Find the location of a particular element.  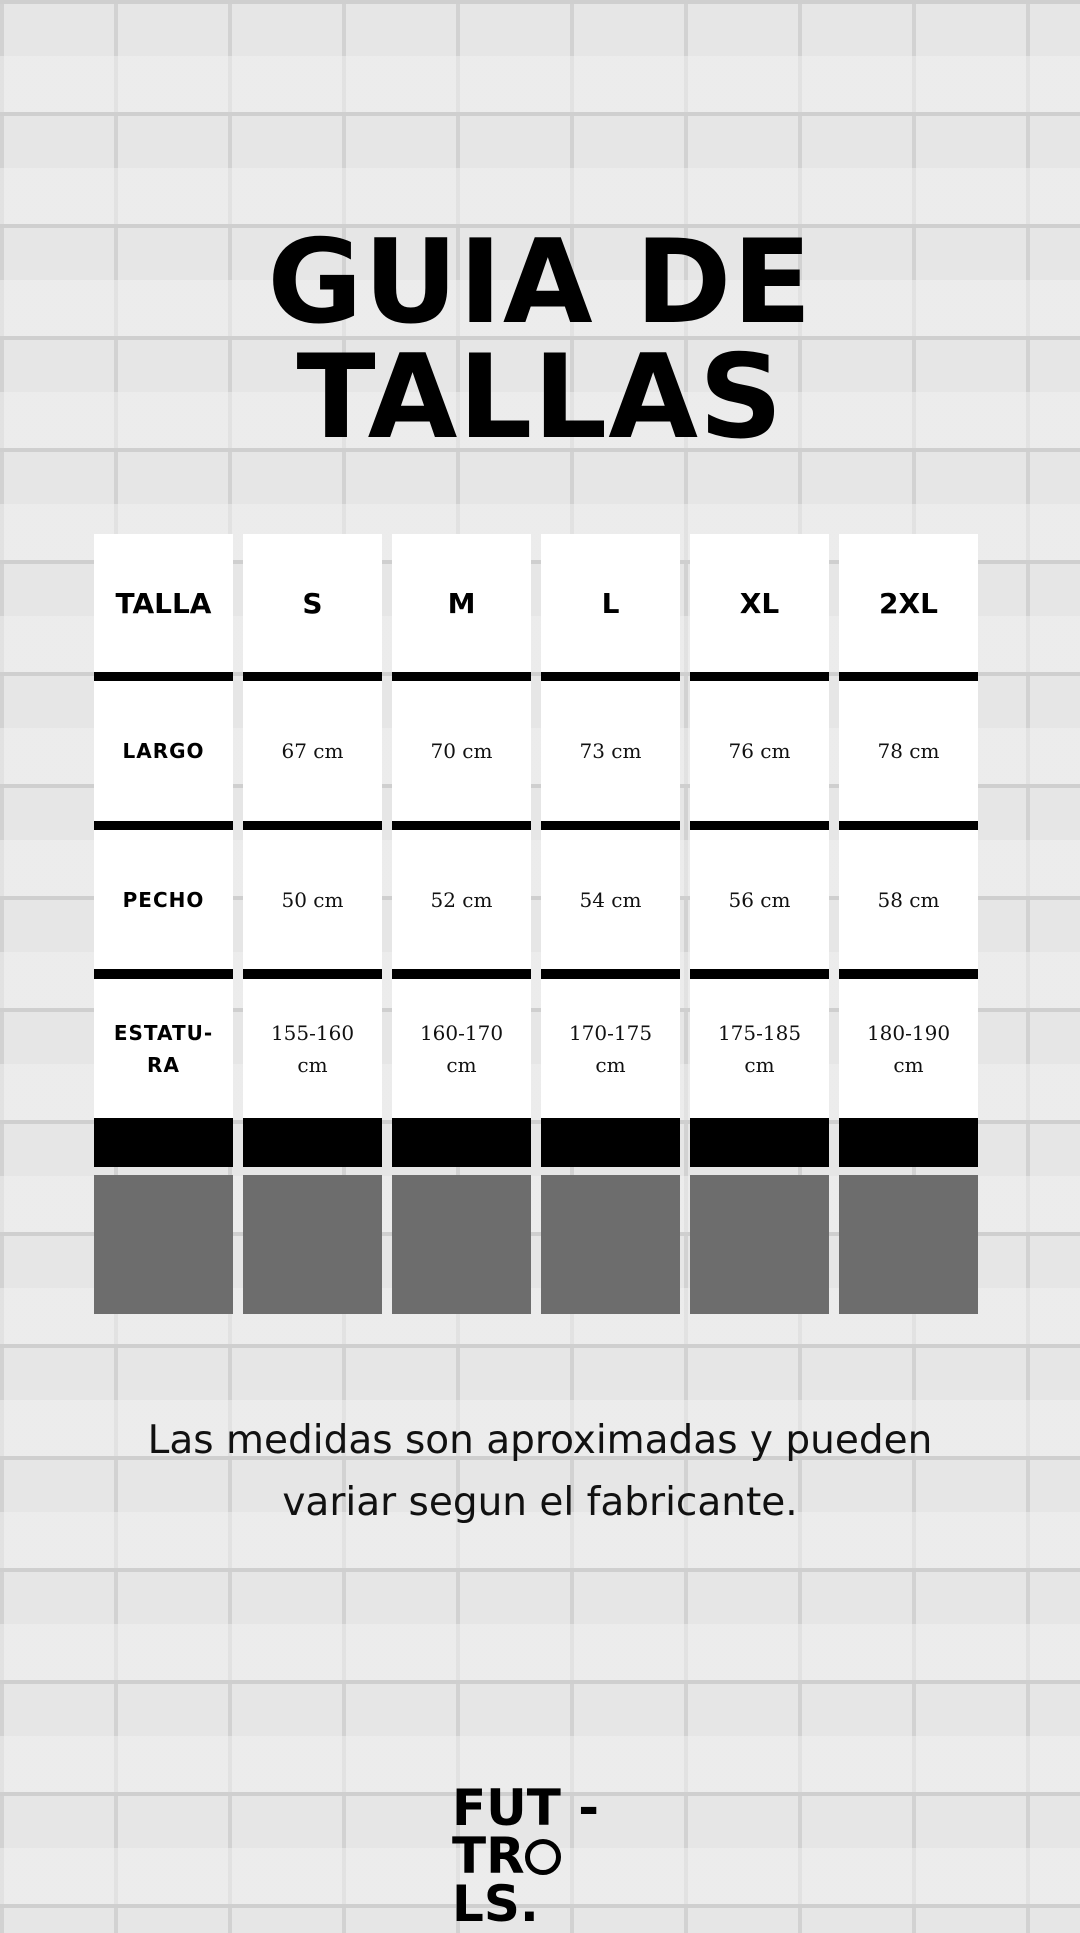

cell-text: TALLA is located at coordinates (163, 603).